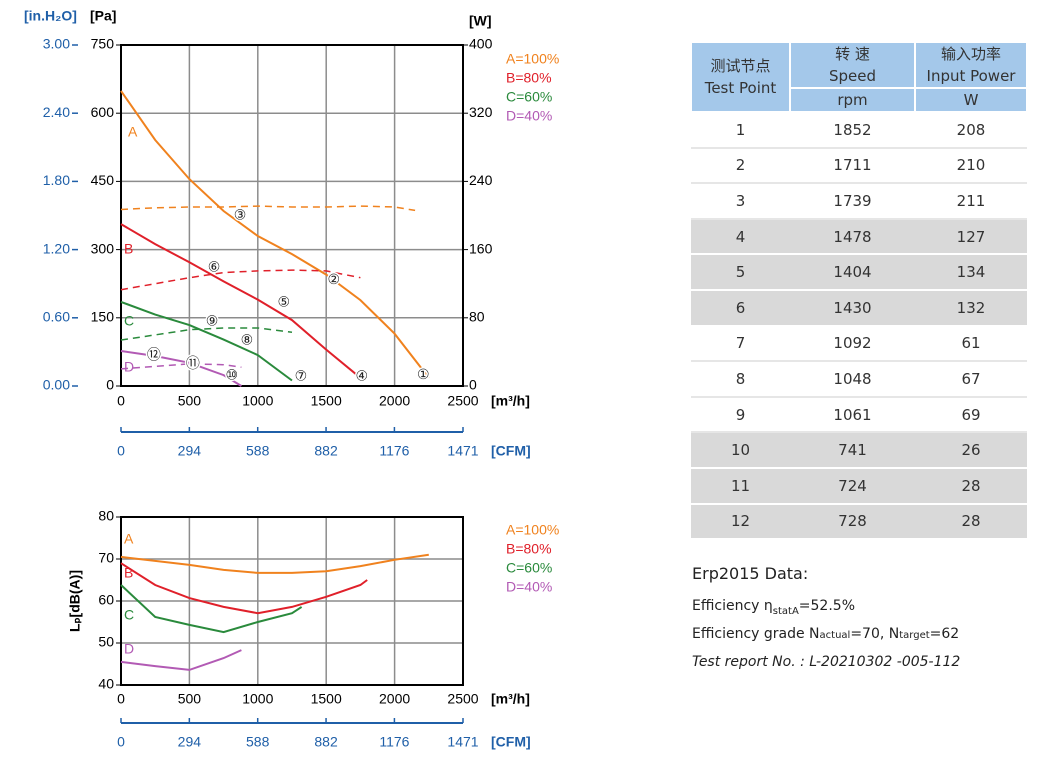  Describe the element at coordinates (103, 317) in the screenshot. I see `y-tick-label: 150` at that location.